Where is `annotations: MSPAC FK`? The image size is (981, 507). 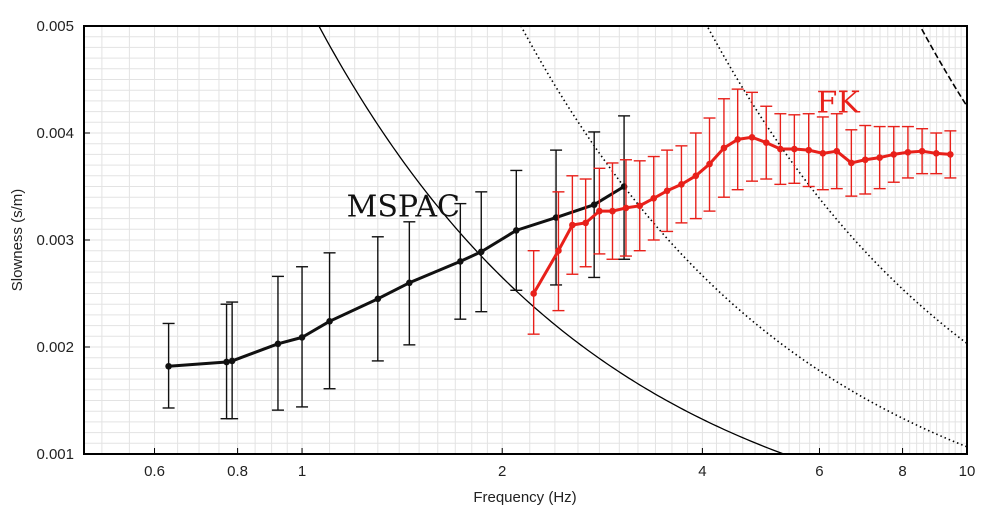
annotations: MSPAC FK is located at coordinates (604, 155).